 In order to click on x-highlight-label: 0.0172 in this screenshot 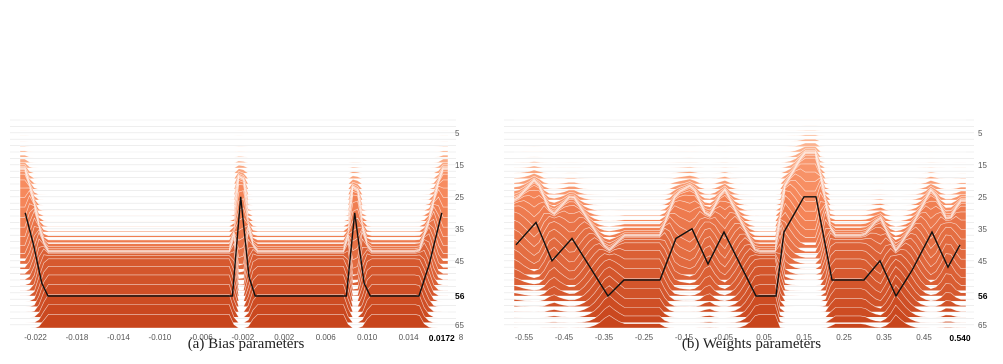, I will do `click(442, 338)`.